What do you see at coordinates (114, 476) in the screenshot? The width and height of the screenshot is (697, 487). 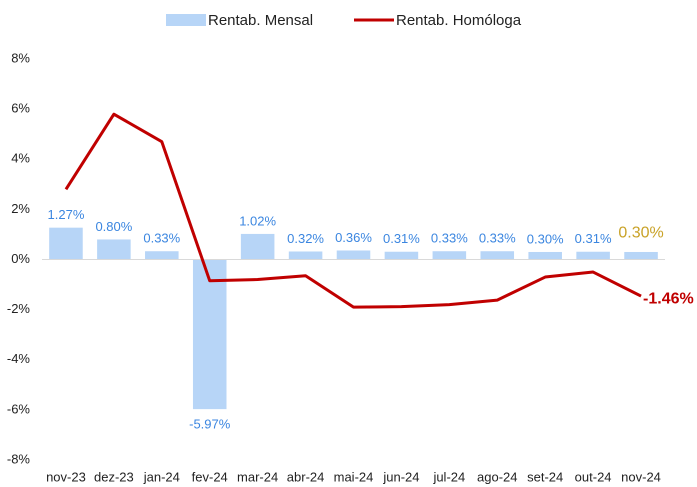 I see `x-tick-label: dez-23` at bounding box center [114, 476].